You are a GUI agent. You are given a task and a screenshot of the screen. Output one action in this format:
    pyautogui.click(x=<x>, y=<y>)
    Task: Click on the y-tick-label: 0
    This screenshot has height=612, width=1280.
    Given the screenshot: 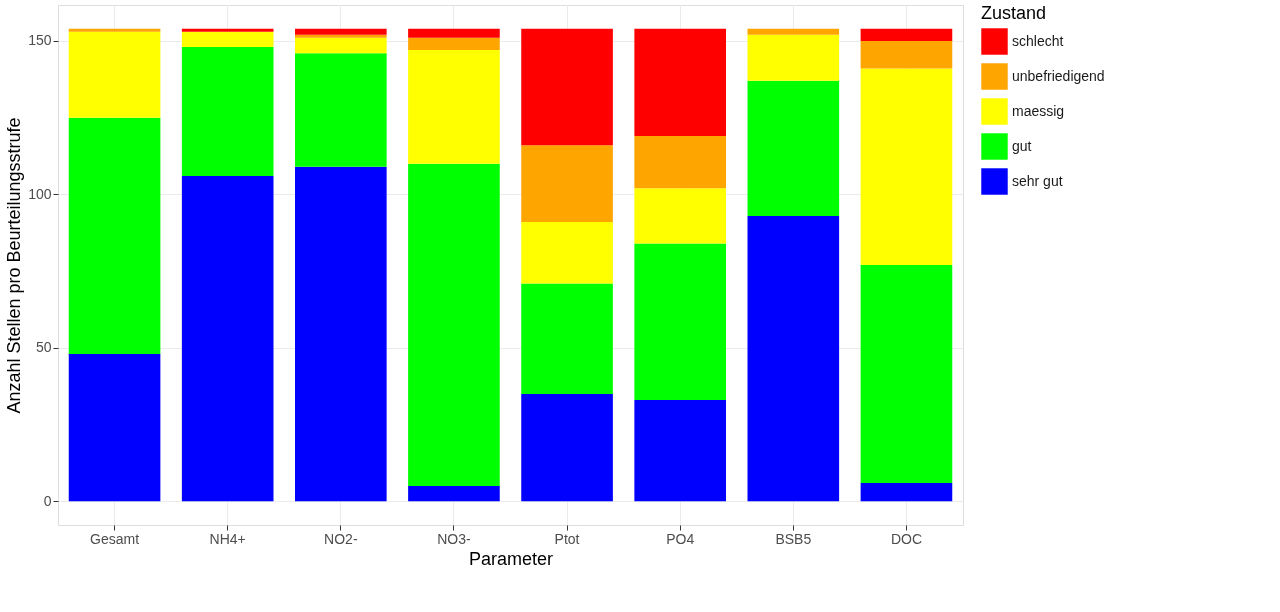 What is the action you would take?
    pyautogui.click(x=47, y=500)
    